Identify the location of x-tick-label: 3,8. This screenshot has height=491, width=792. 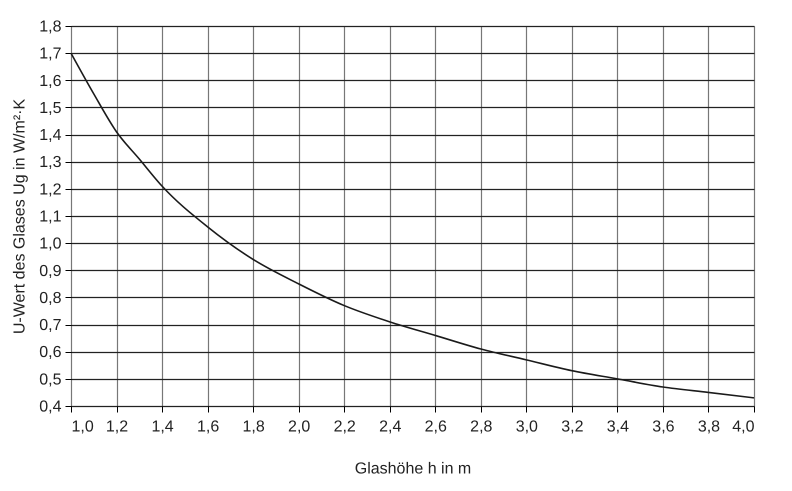
(709, 427).